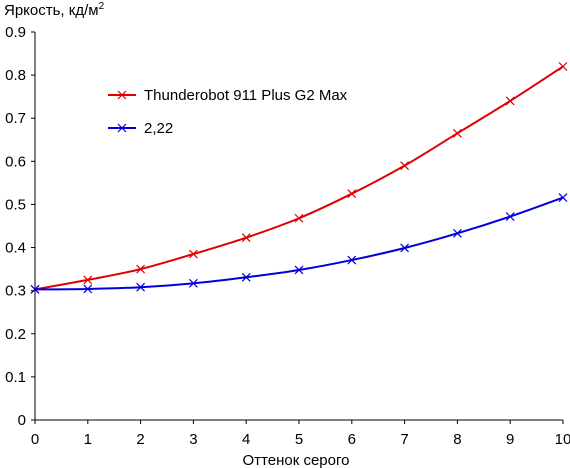  What do you see at coordinates (510, 439) in the screenshot?
I see `x-tick-label: 9` at bounding box center [510, 439].